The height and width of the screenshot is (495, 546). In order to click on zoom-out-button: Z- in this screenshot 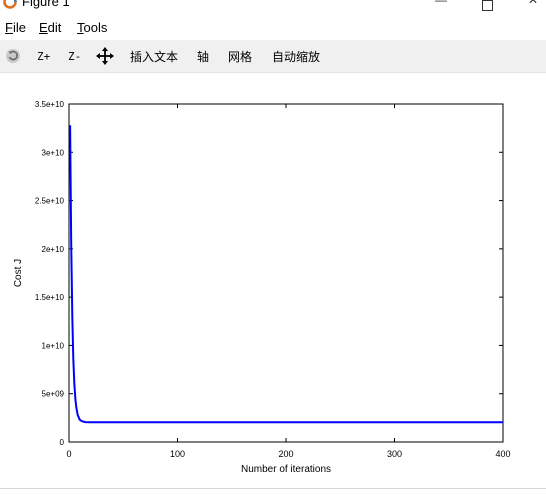, I will do `click(75, 56)`.